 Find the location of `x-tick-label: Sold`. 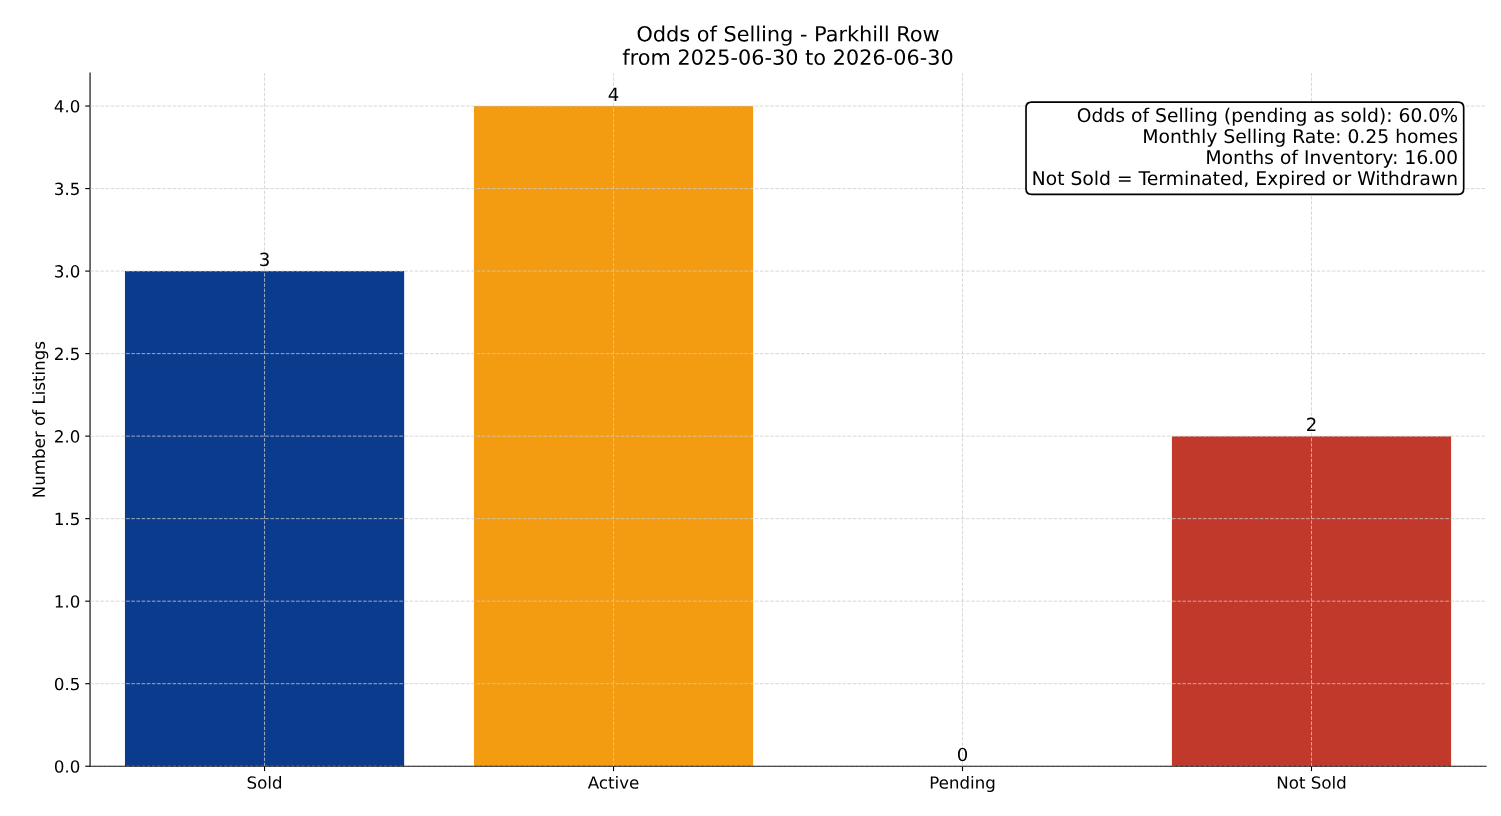

x-tick-label: Sold is located at coordinates (264, 782).